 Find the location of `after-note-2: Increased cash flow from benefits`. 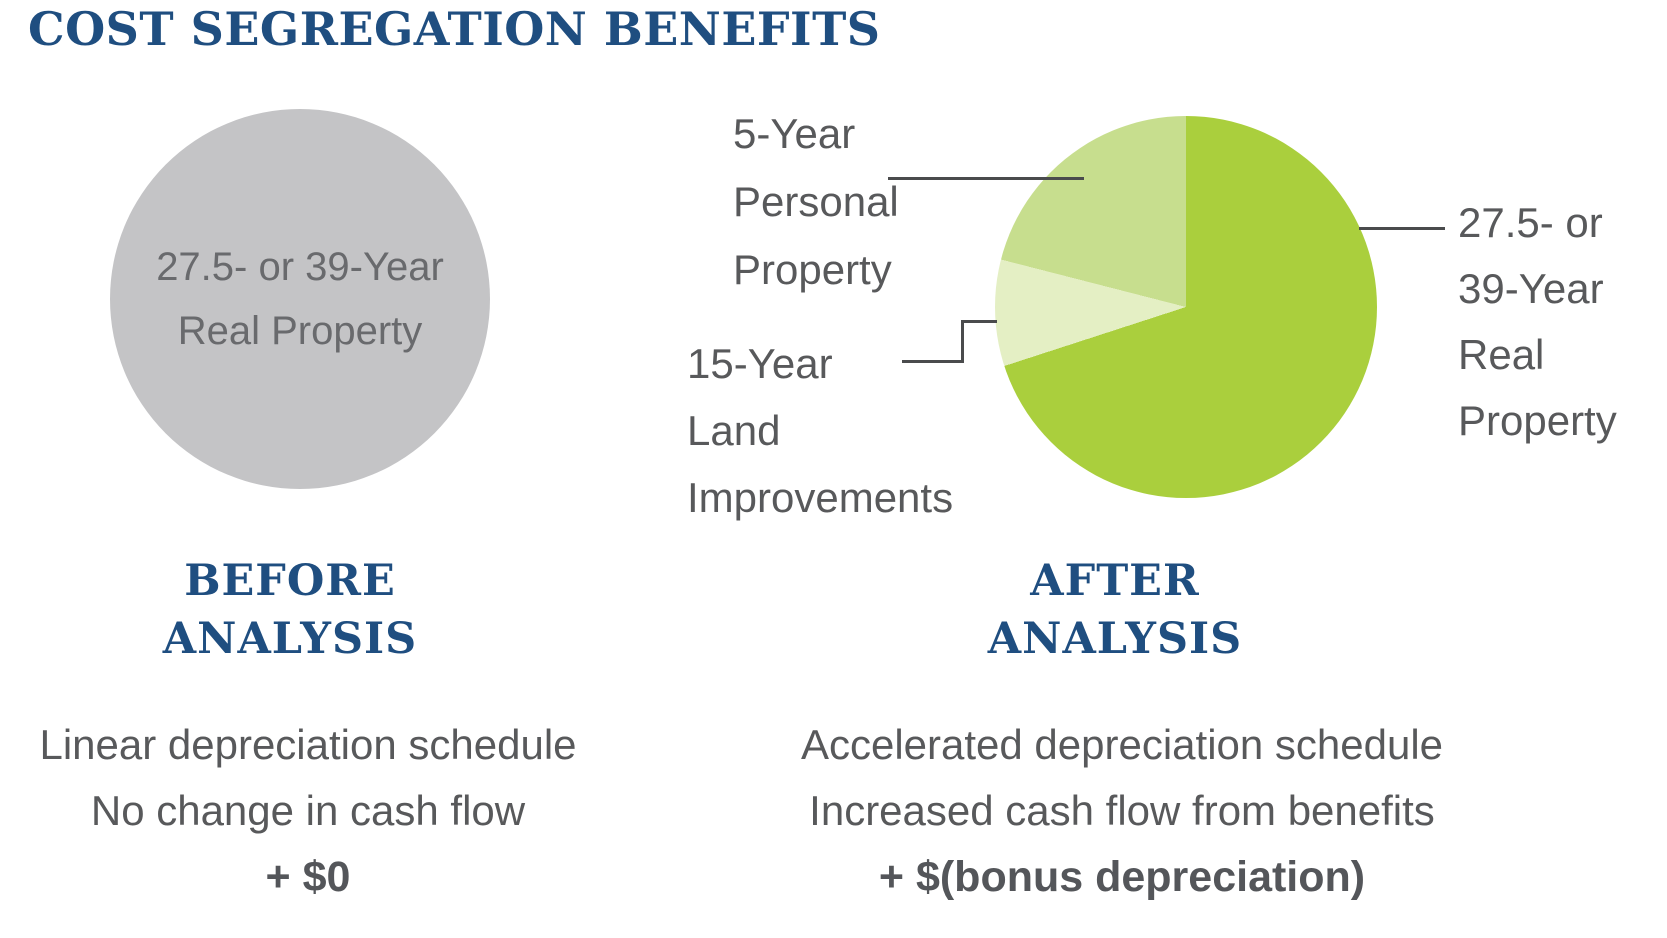

after-note-2: Increased cash flow from benefits is located at coordinates (1122, 810).